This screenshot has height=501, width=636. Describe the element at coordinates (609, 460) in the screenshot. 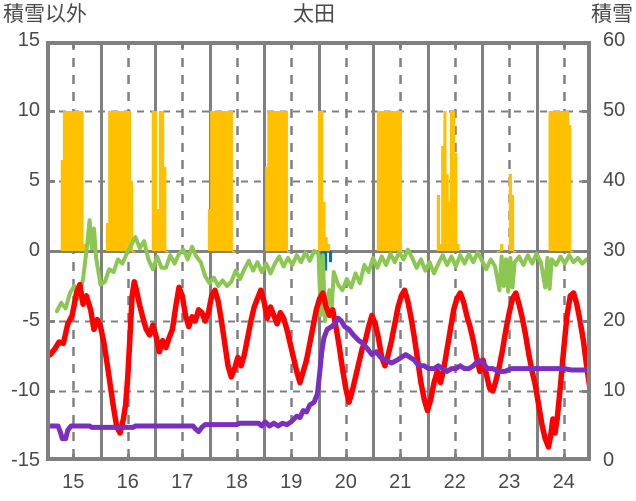

I see `y-right-tick-label: 0` at that location.